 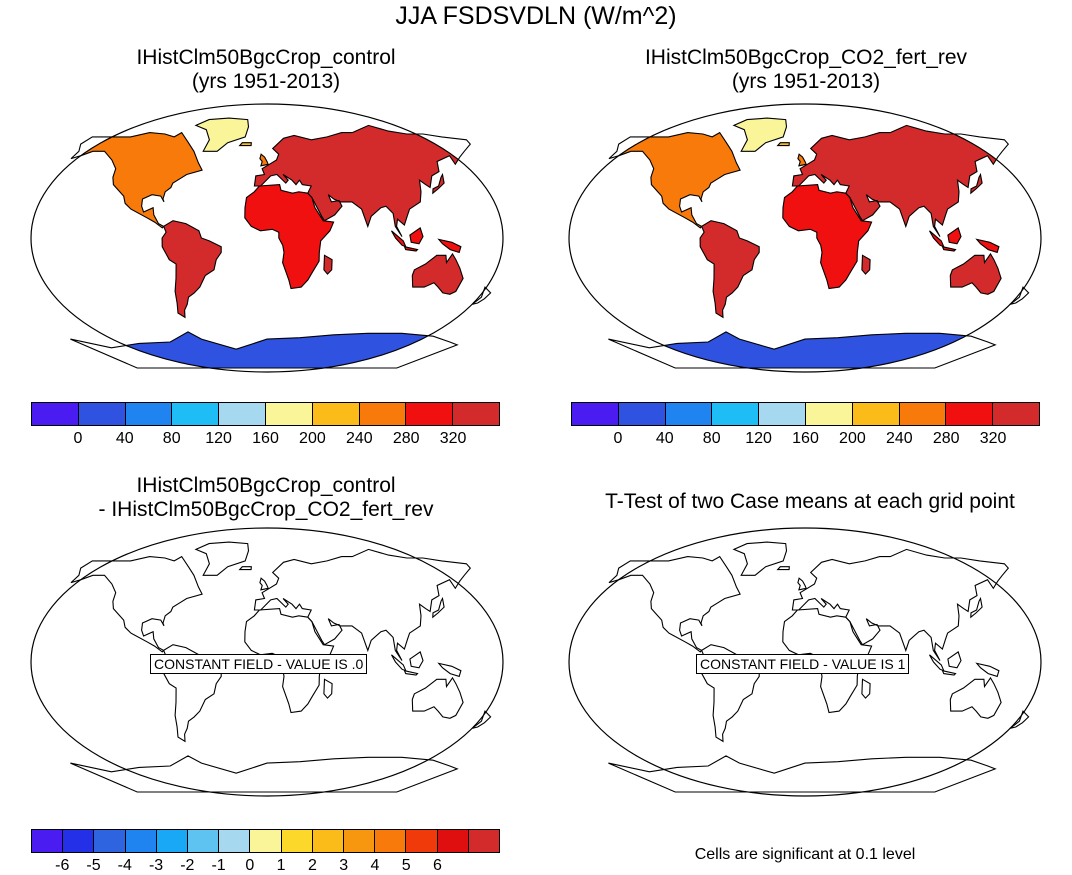 What do you see at coordinates (437, 865) in the screenshot?
I see `colorbar-tick-label: 6` at bounding box center [437, 865].